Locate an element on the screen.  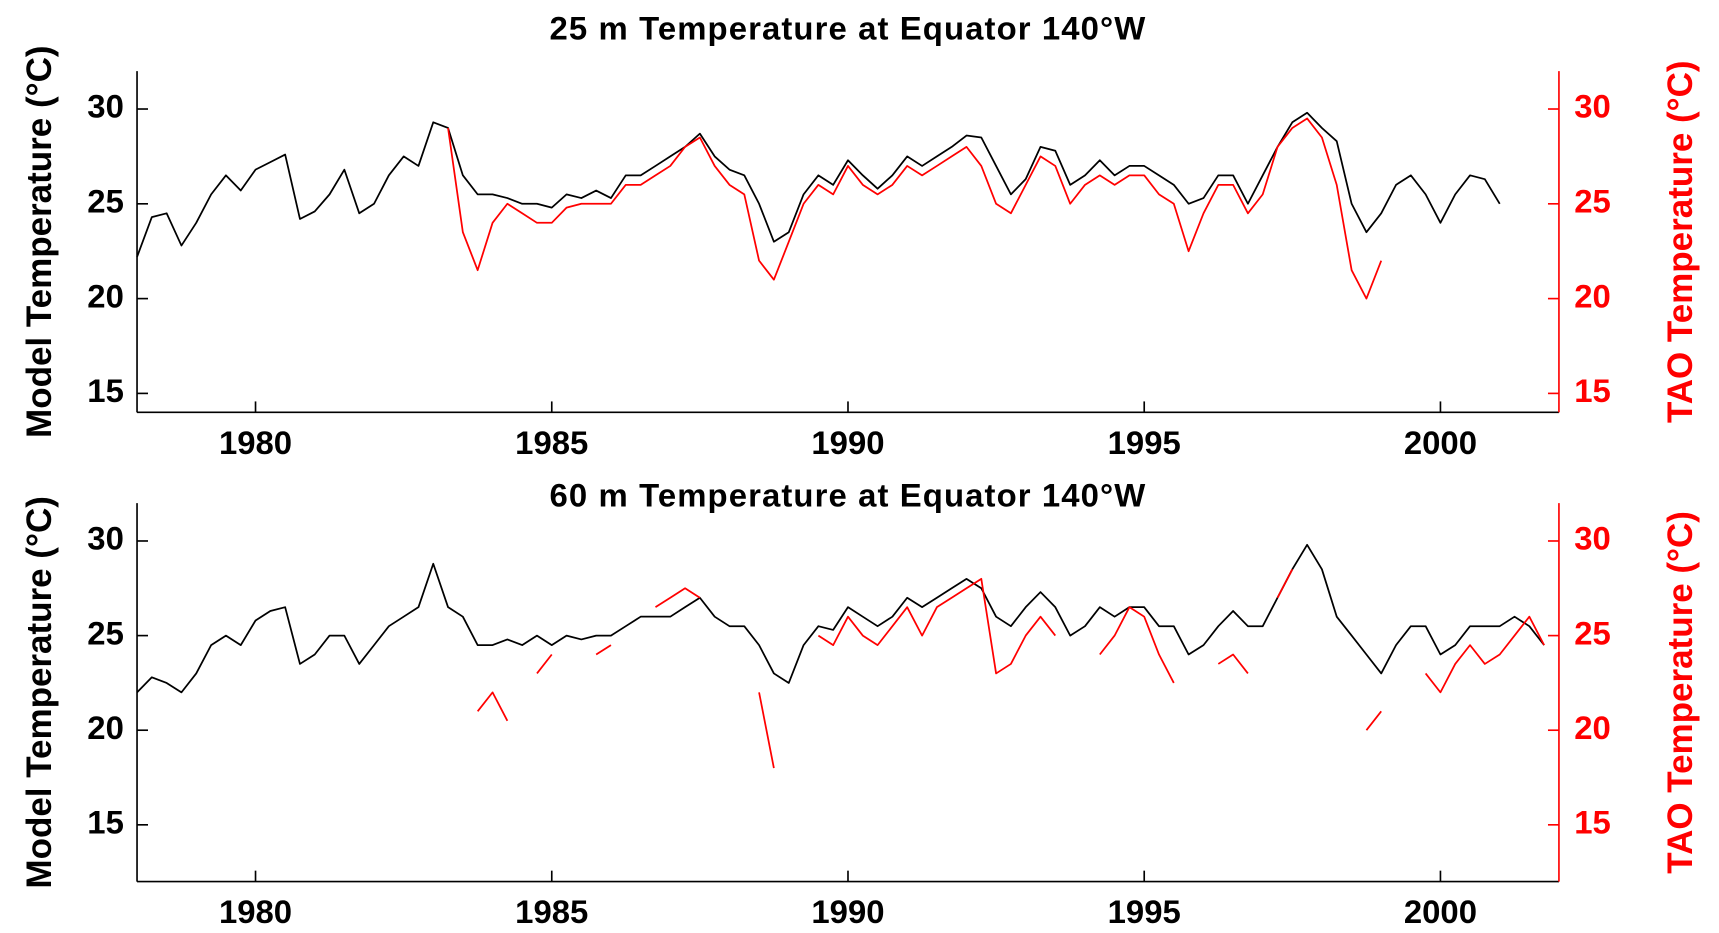
chart-title: 25 m Temperature at Equator 140°W is located at coordinates (848, 27).